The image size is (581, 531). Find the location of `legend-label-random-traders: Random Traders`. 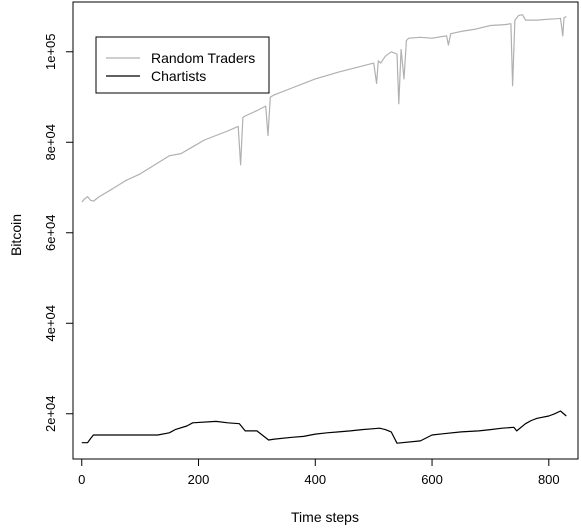

legend-label-random-traders: Random Traders is located at coordinates (203, 58).